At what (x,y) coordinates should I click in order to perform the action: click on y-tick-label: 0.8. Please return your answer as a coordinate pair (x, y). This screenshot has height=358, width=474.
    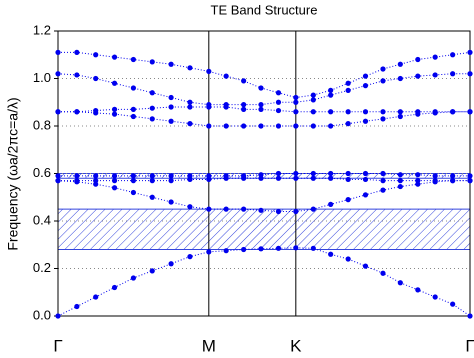
    Looking at the image, I should click on (42, 124).